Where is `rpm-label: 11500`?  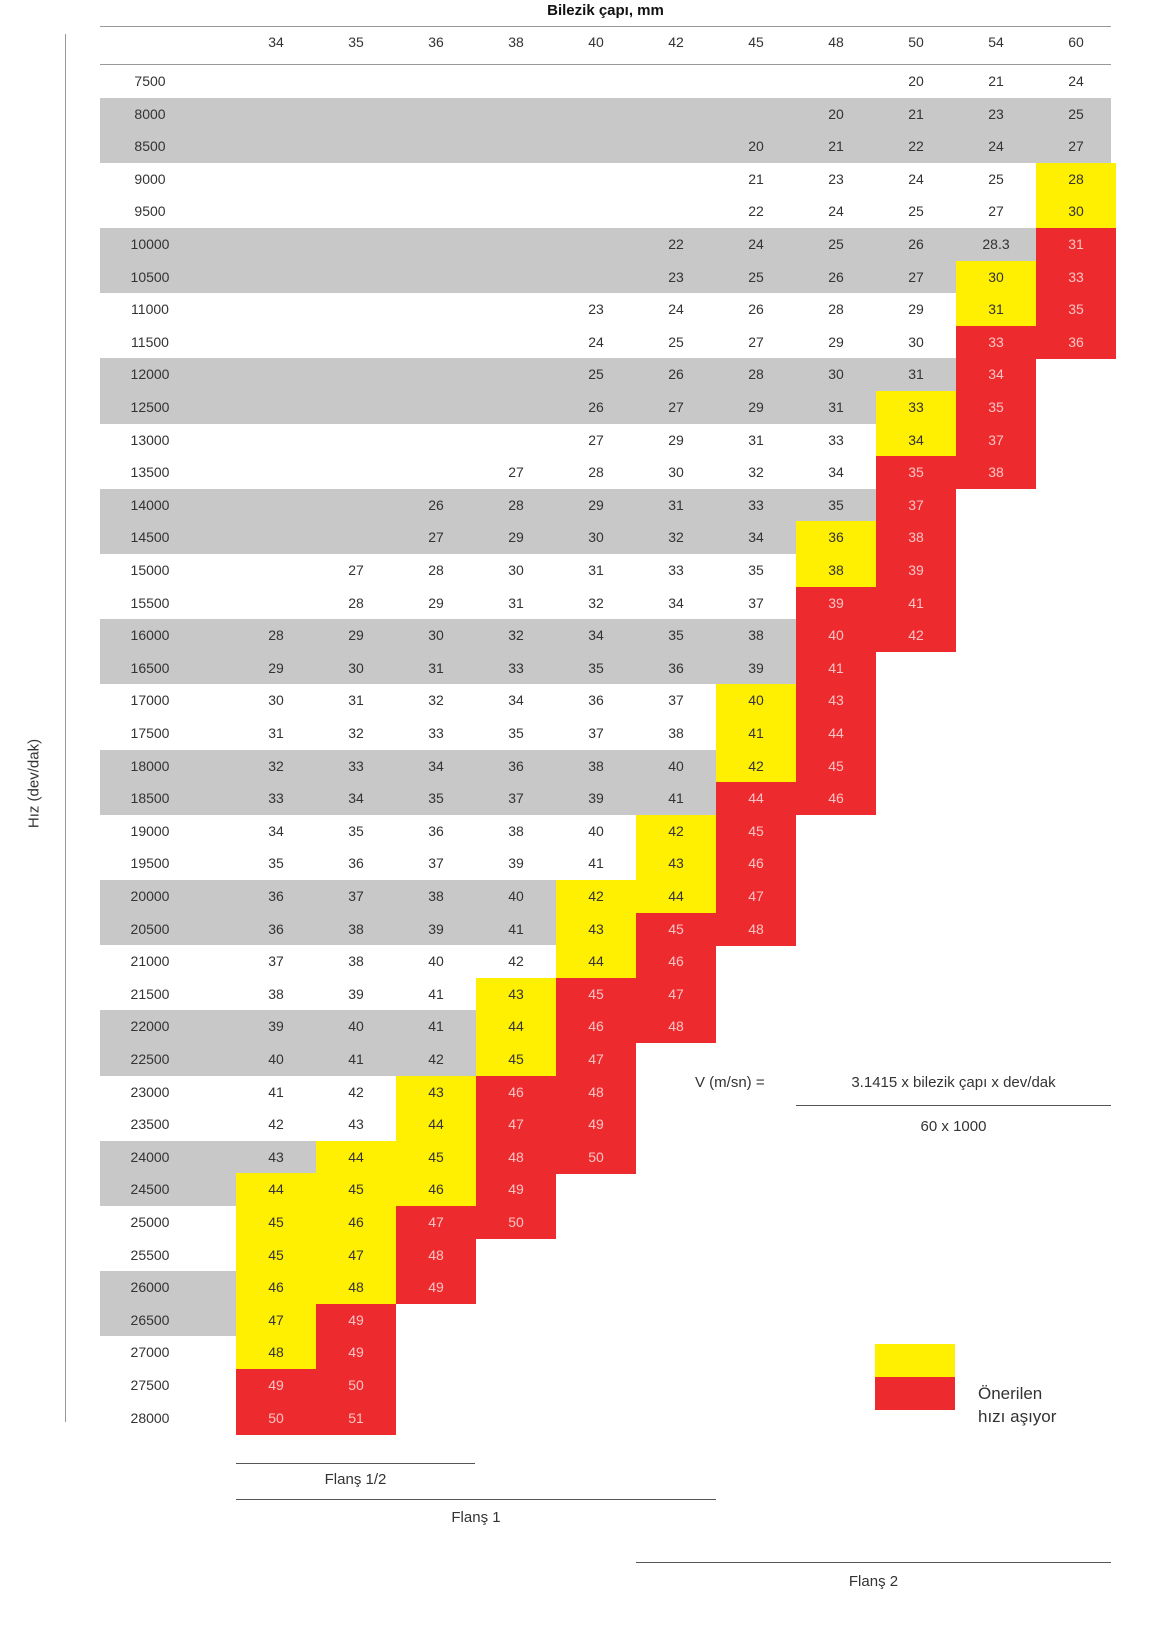
rpm-label: 11500 is located at coordinates (150, 341).